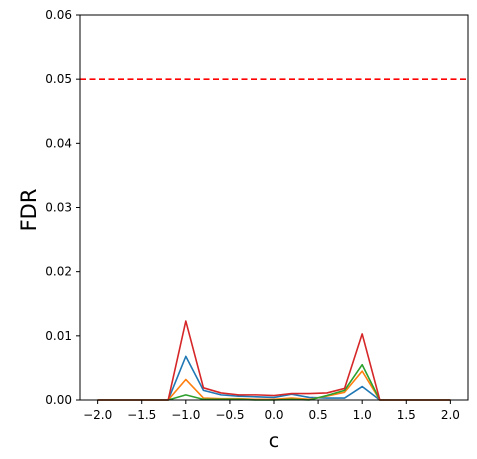 The image size is (477, 459). I want to click on x-axis-label: c, so click(274, 441).